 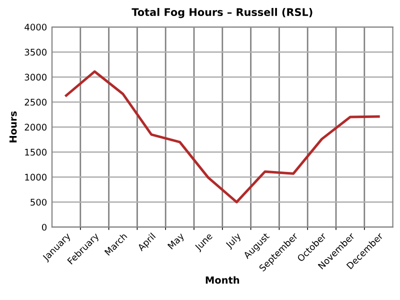 I want to click on y-tick-label: 0, so click(x=44, y=227).